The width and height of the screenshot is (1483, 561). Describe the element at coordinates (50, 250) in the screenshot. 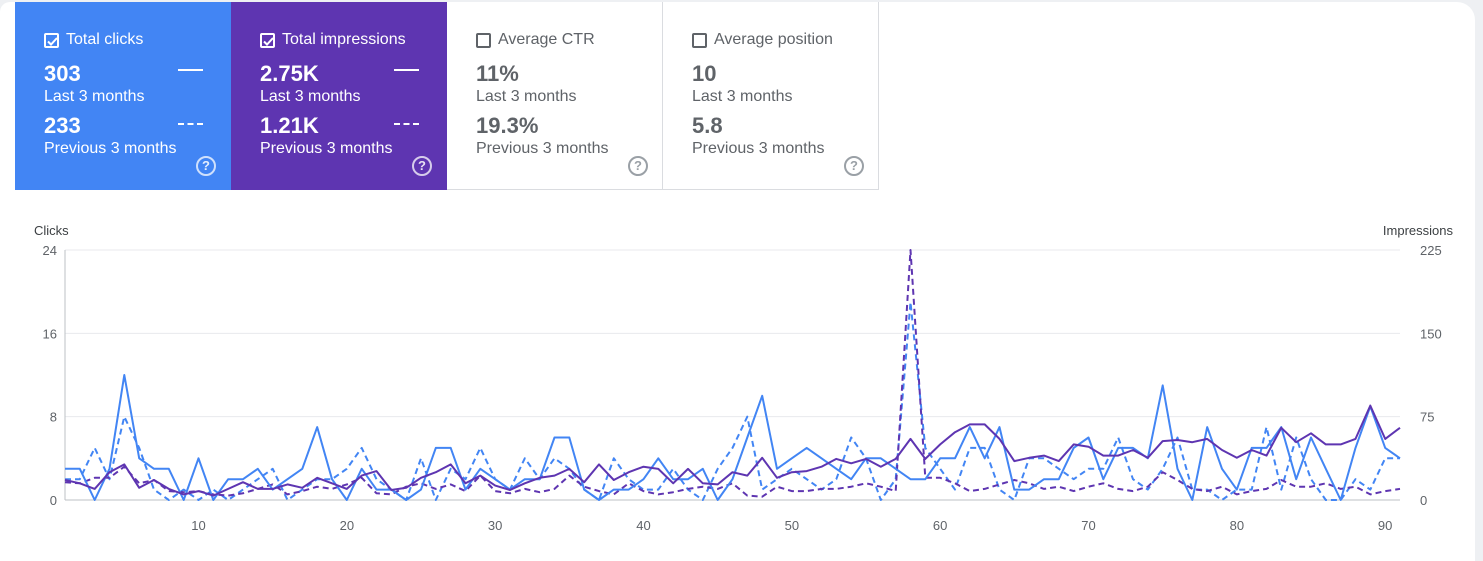

I see `left-axis-tick-label: 24` at that location.